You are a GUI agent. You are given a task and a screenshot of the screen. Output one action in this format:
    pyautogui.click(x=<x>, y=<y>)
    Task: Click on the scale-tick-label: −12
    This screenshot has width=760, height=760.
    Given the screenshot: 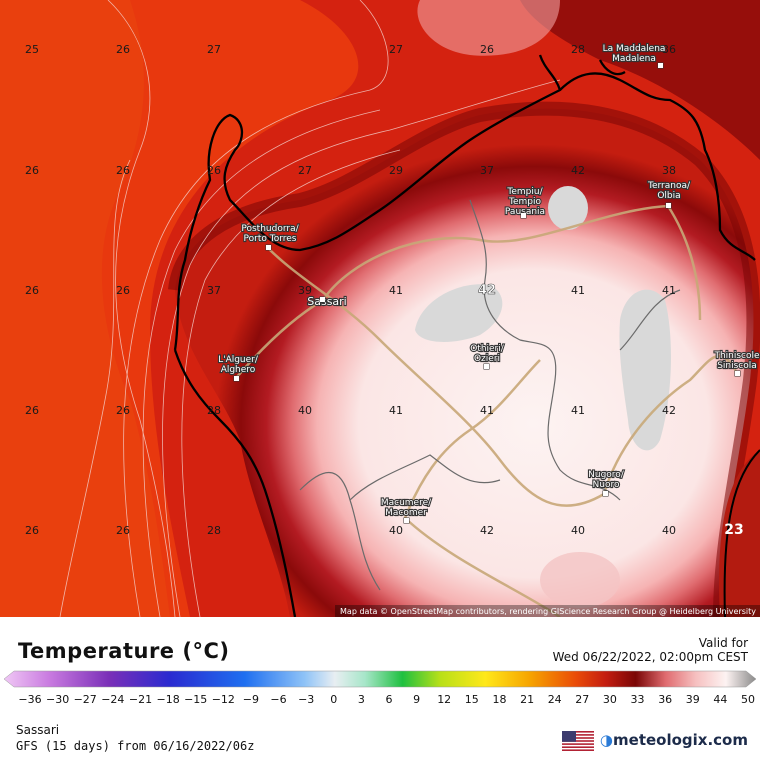 What is the action you would take?
    pyautogui.click(x=223, y=699)
    